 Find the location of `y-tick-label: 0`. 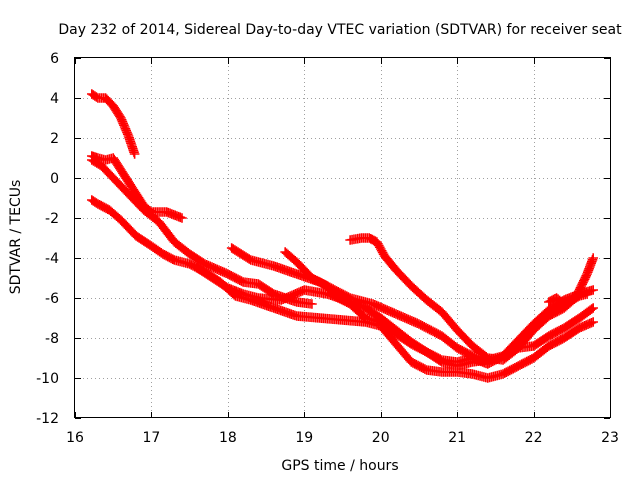

y-tick-label: 0 is located at coordinates (54, 179).